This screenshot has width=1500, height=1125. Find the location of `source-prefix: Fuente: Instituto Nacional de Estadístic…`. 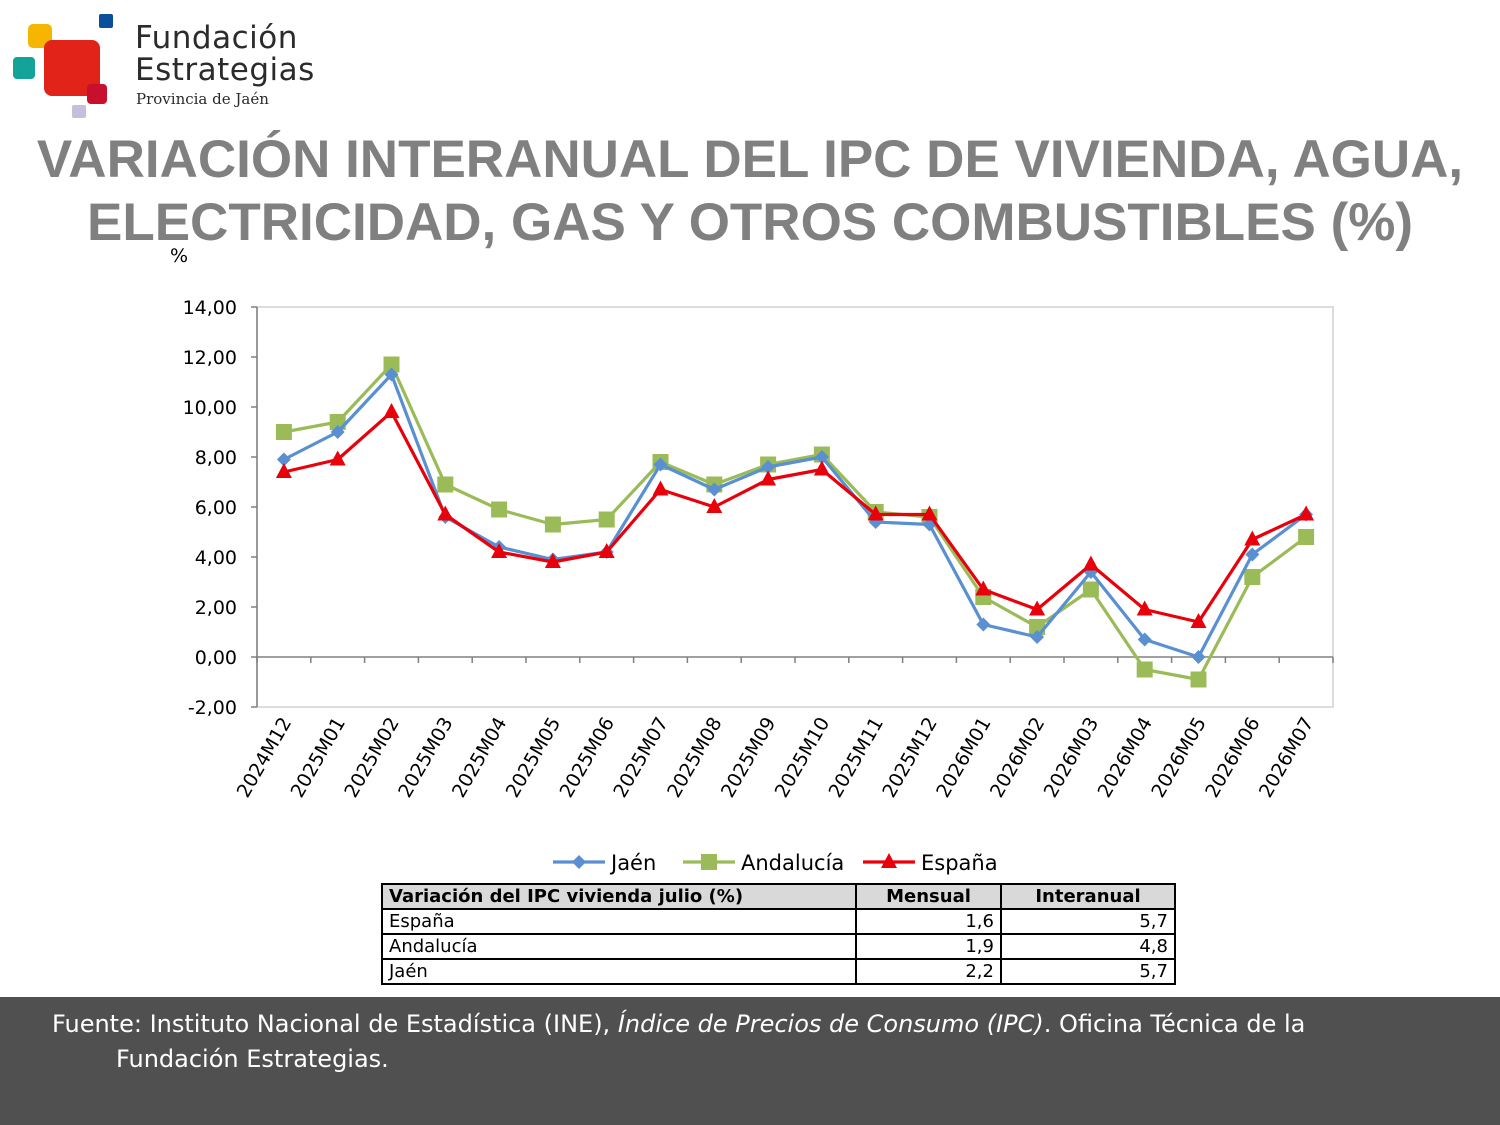

source-prefix: Fuente: Instituto Nacional de Estadístic… is located at coordinates (335, 1024).